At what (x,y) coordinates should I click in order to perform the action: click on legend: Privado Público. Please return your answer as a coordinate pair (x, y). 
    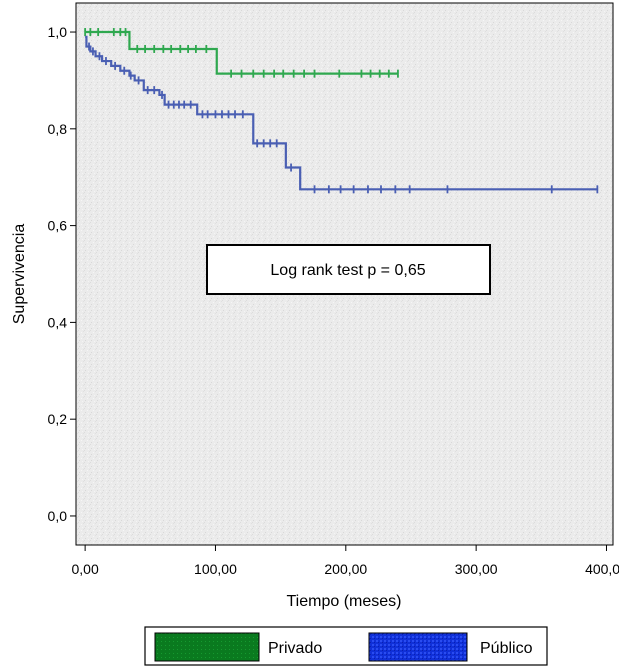
    Looking at the image, I should click on (346, 646).